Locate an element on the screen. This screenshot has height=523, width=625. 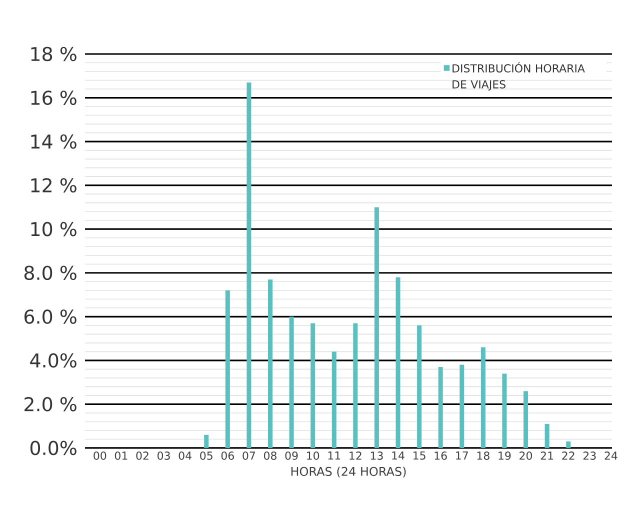
x-tick-label: 03 is located at coordinates (164, 456).